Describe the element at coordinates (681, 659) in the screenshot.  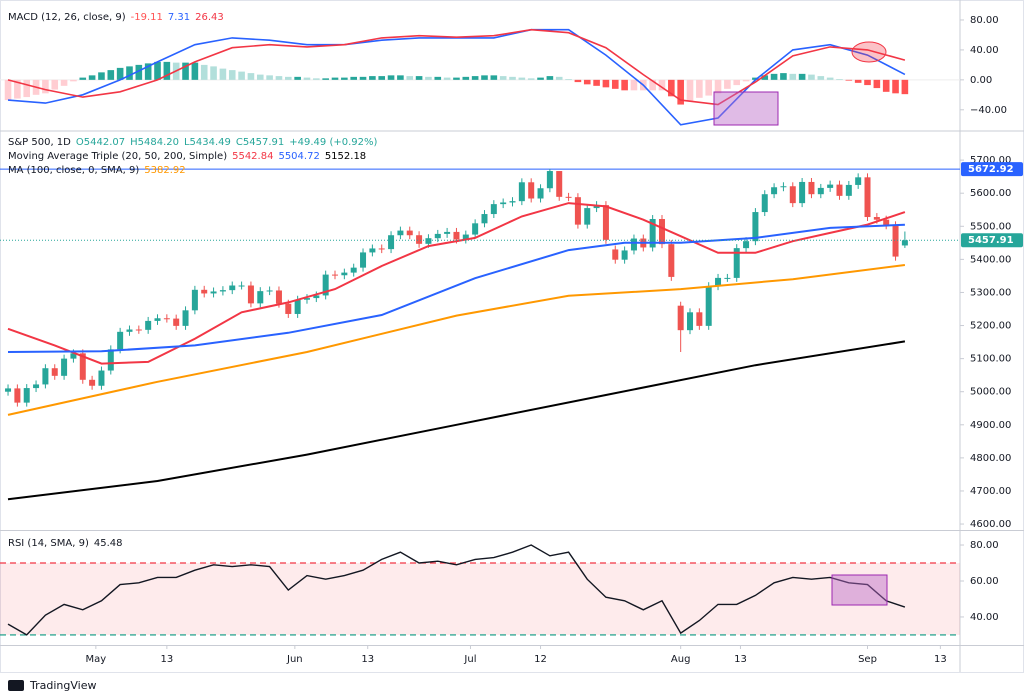
I see `x-tick-label: Aug` at that location.